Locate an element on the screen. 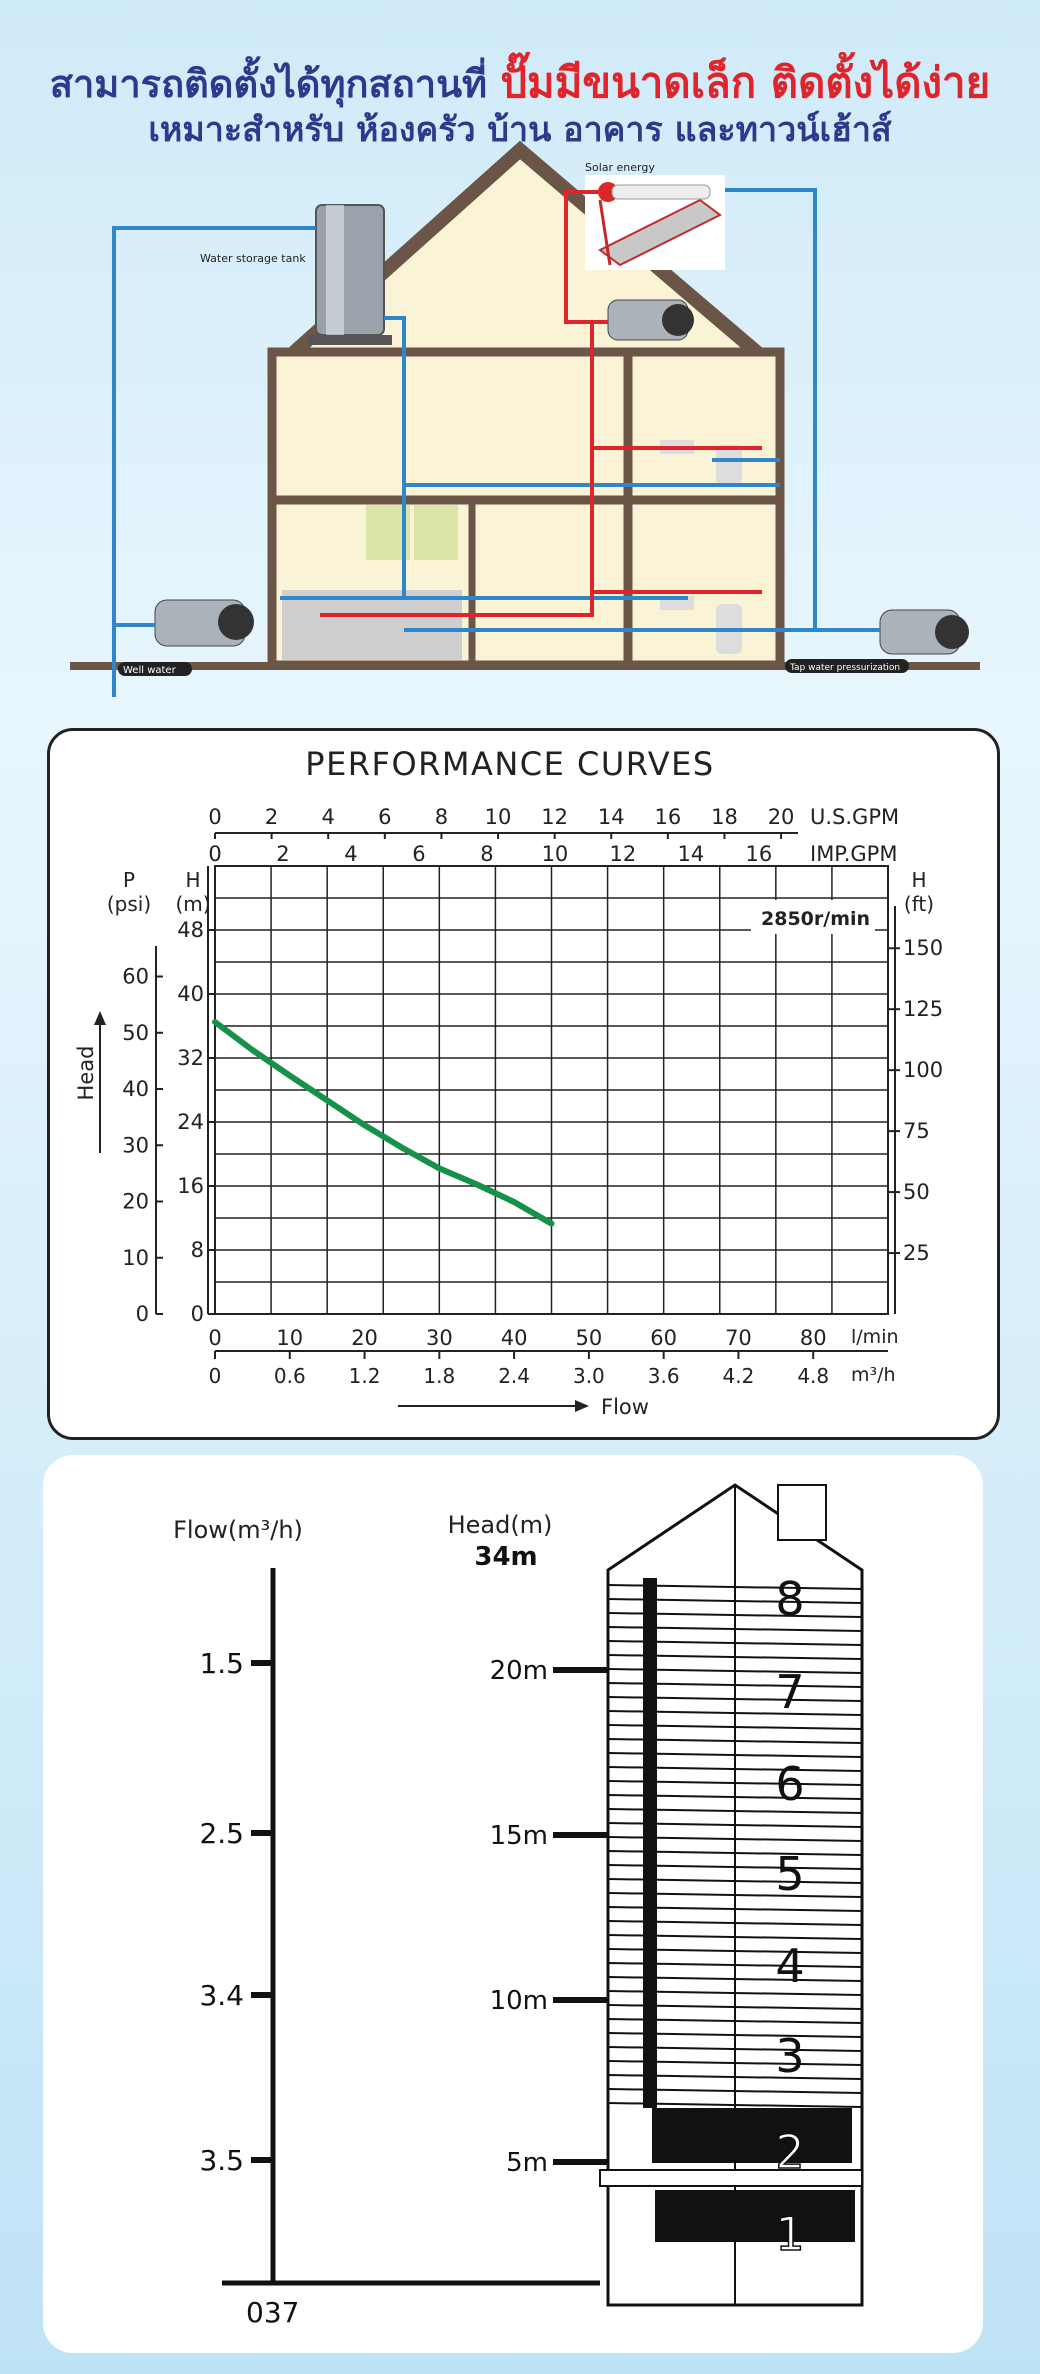 This screenshot has width=1040, height=2374. x-axis-title: Flow is located at coordinates (625, 1407).